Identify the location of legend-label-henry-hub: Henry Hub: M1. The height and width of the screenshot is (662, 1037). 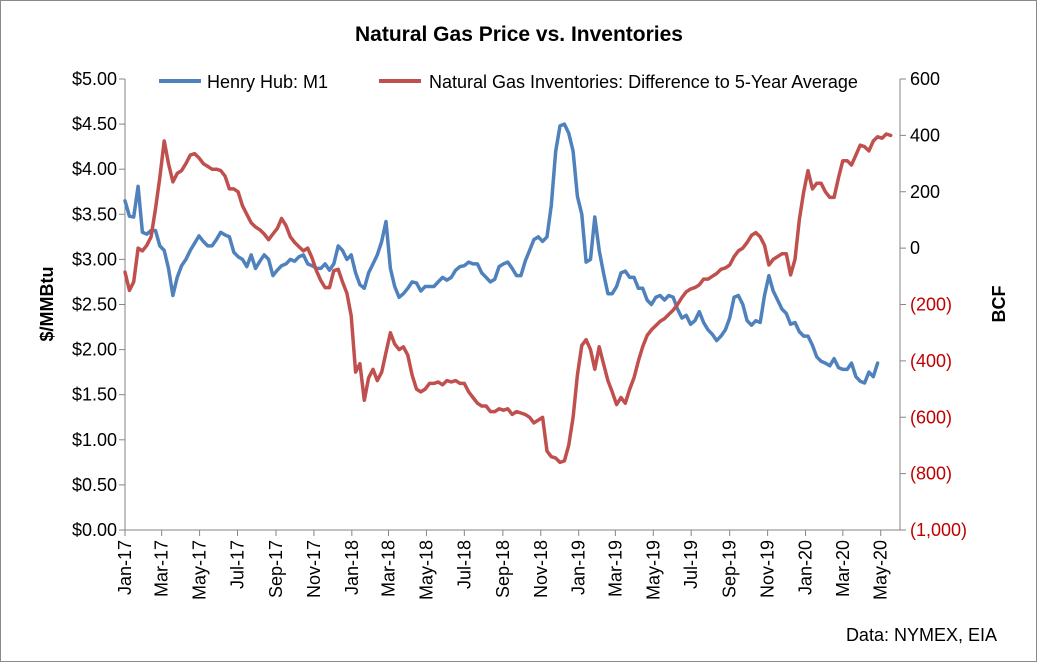
(267, 82).